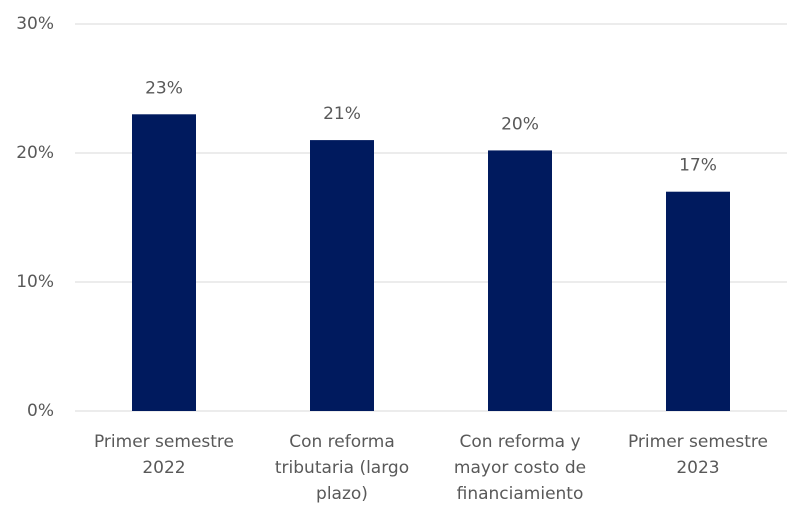 The image size is (787, 513). I want to click on x-tick-label: Con reforma tributaria (largo plazo), so click(342, 468).